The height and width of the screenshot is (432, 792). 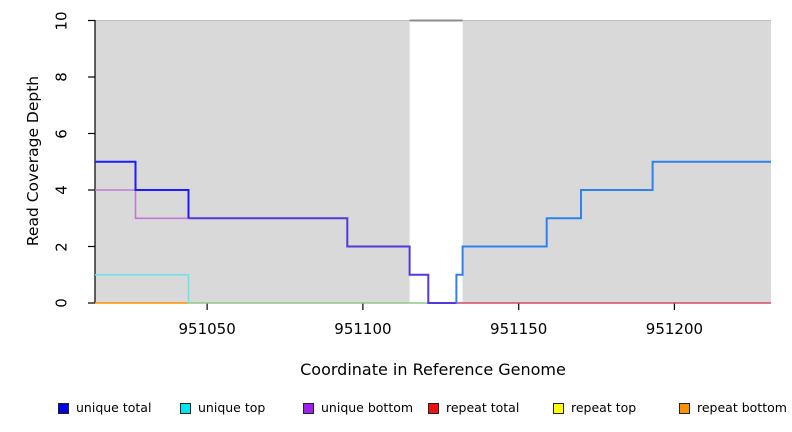 I want to click on legend-item-repeat-bottom: repeat bottom, so click(x=733, y=408).